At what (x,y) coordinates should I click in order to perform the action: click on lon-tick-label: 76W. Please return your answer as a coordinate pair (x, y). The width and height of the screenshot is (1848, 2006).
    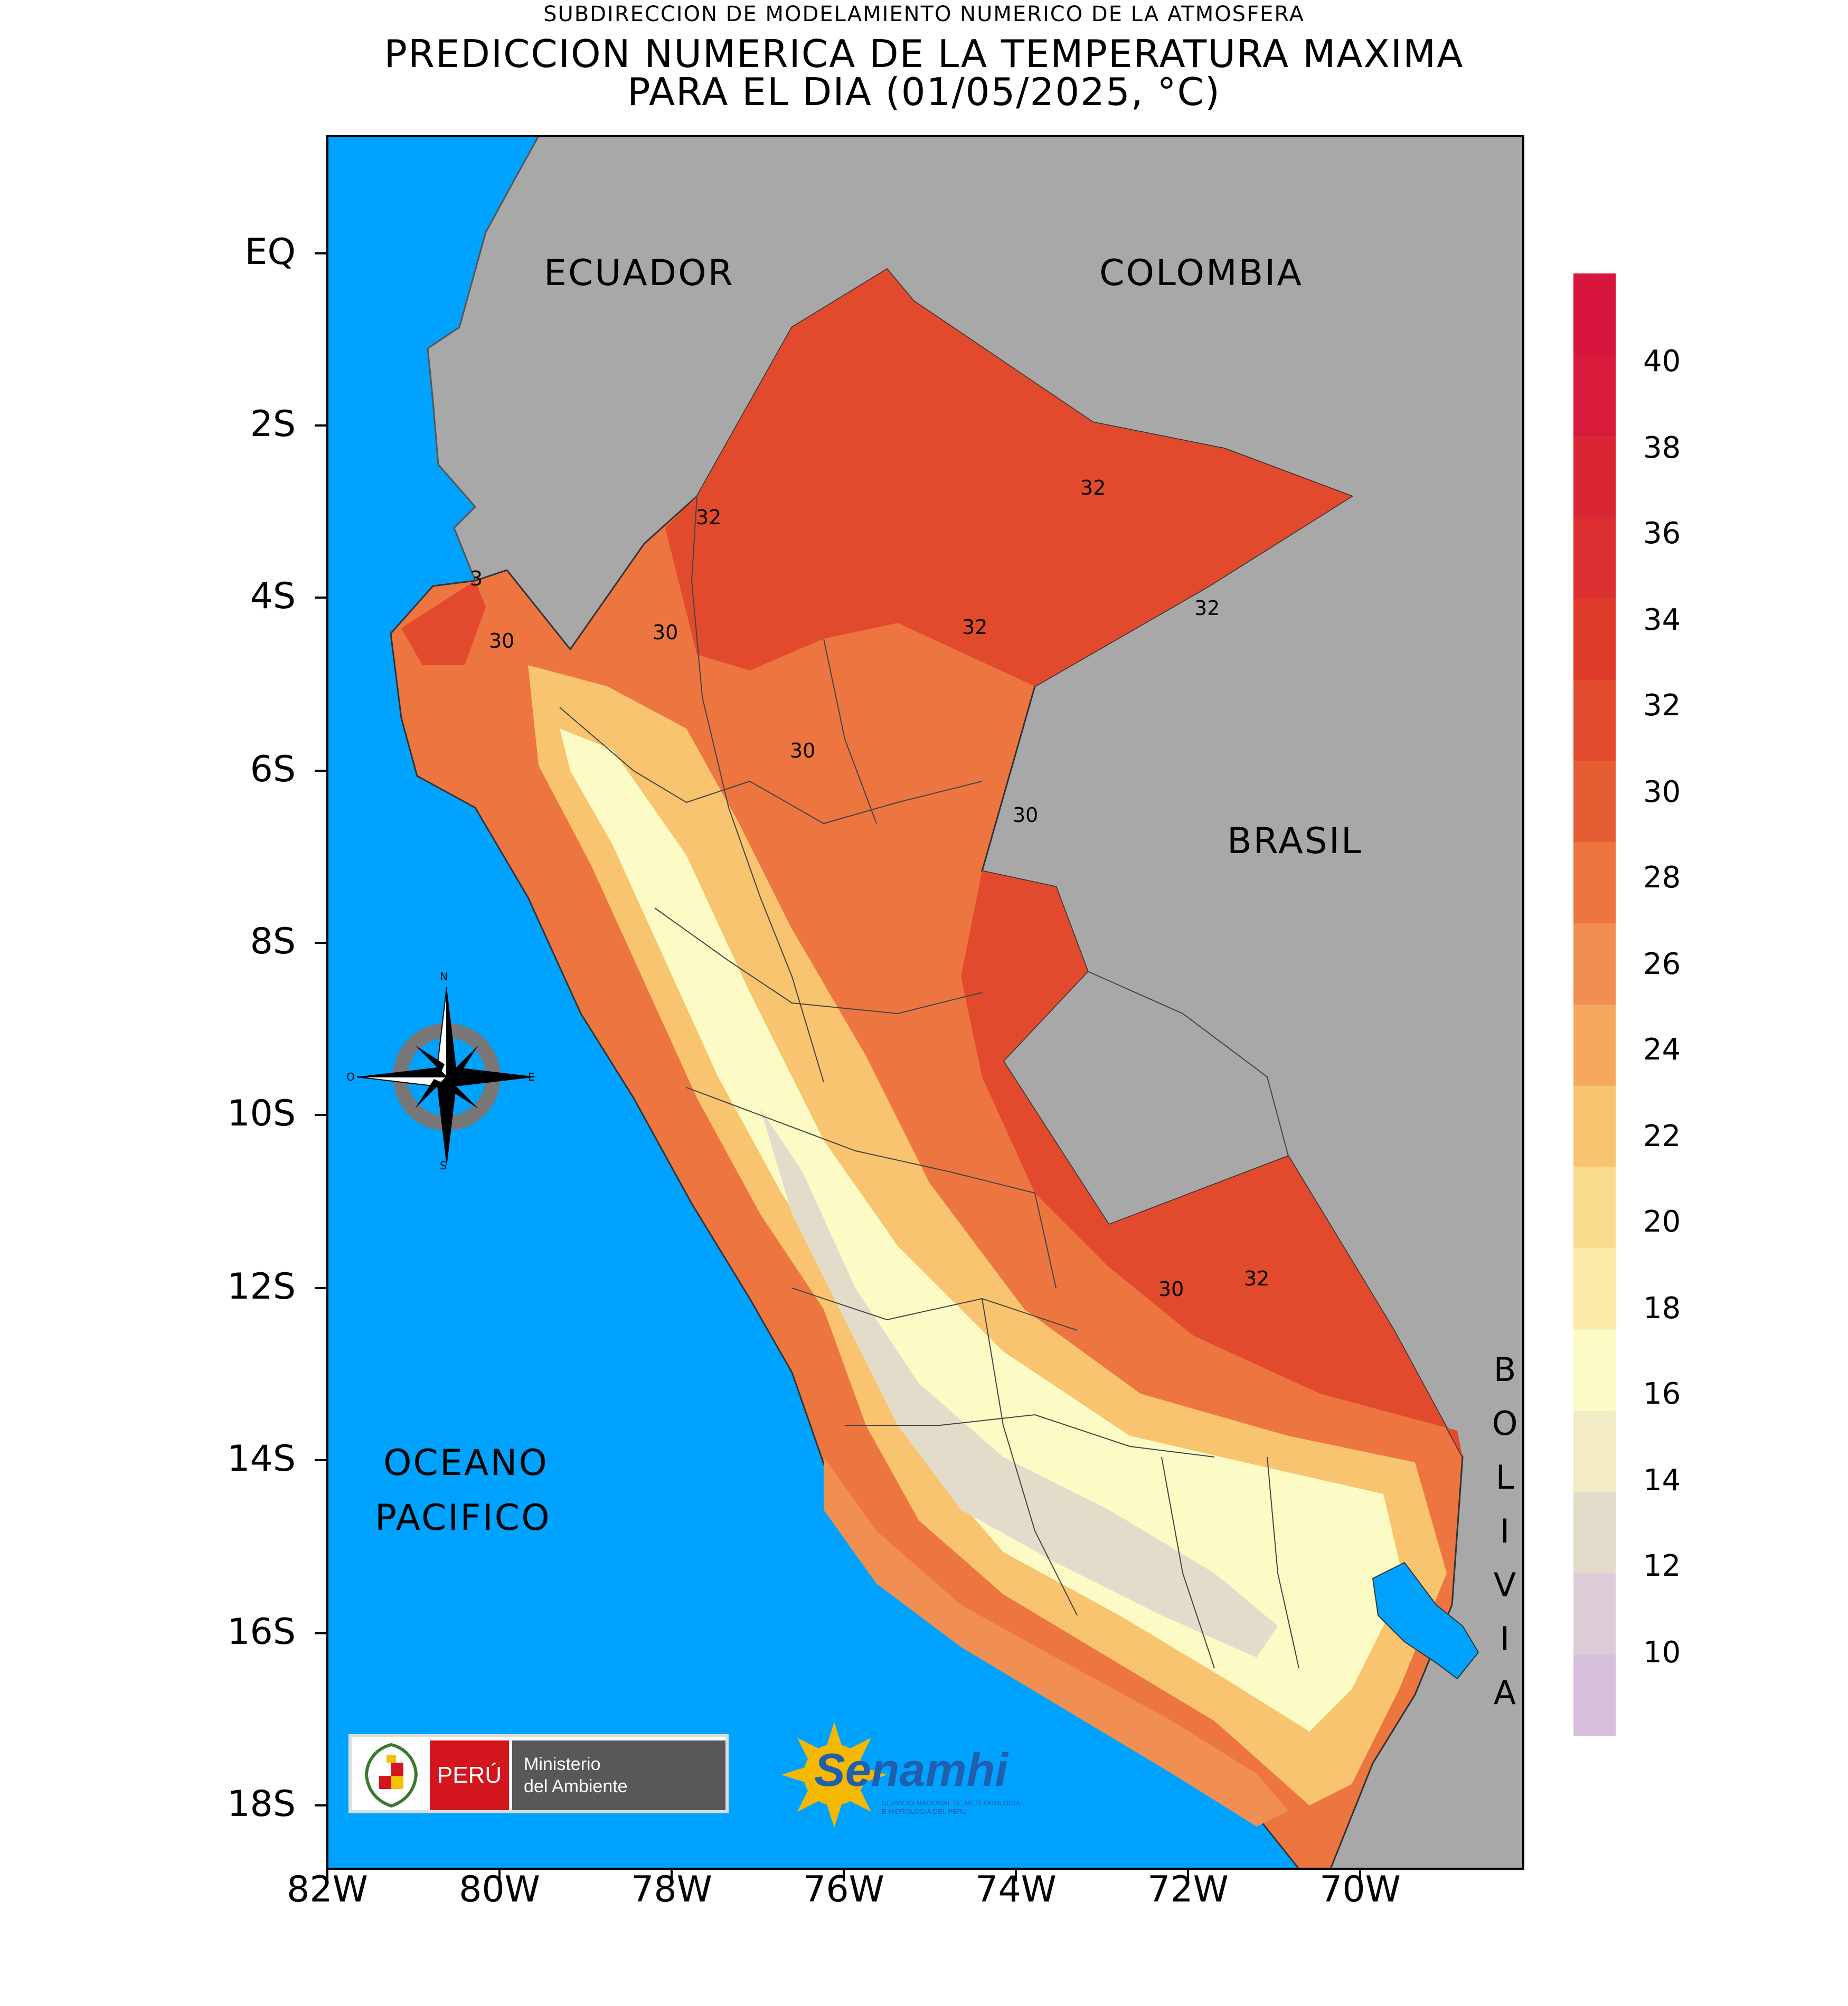
    Looking at the image, I should click on (844, 1890).